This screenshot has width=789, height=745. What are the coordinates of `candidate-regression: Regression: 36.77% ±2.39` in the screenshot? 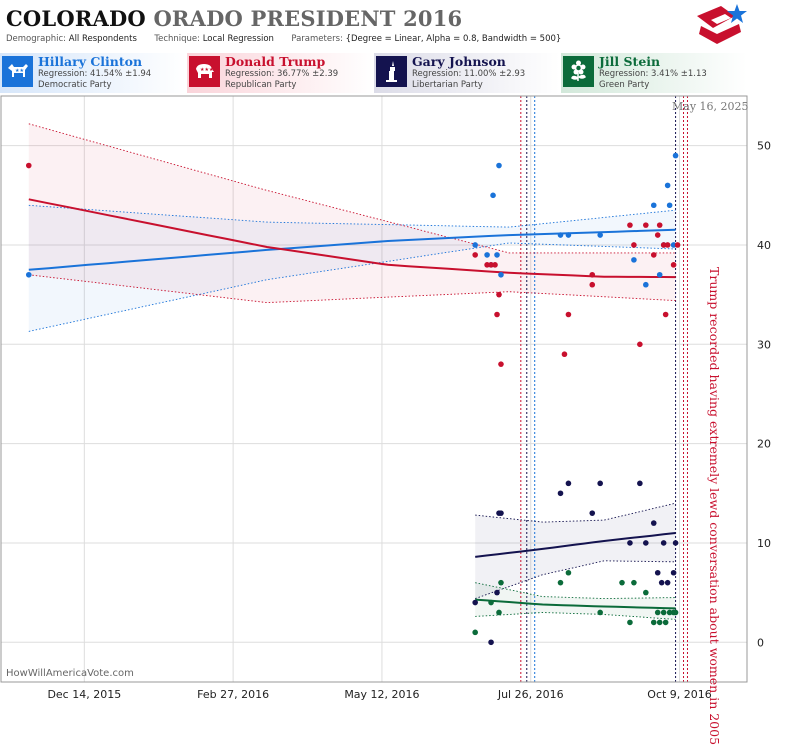 It's located at (282, 74).